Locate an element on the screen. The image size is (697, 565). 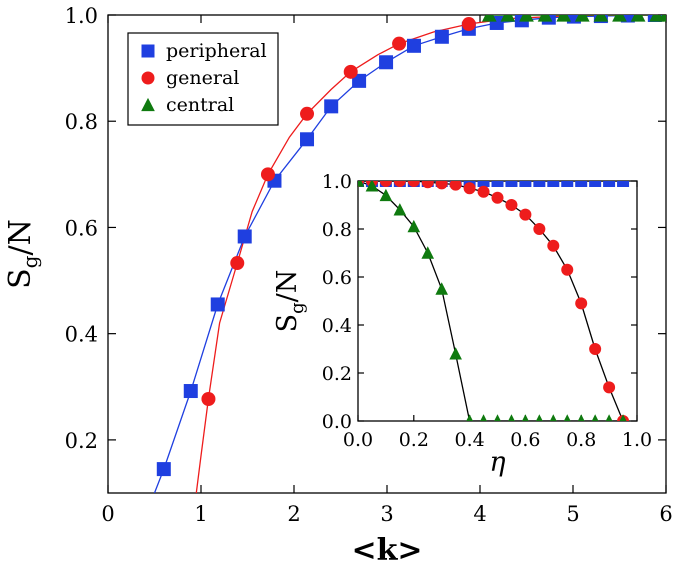
legend-label-peripheral: peripheral is located at coordinates (216, 51).